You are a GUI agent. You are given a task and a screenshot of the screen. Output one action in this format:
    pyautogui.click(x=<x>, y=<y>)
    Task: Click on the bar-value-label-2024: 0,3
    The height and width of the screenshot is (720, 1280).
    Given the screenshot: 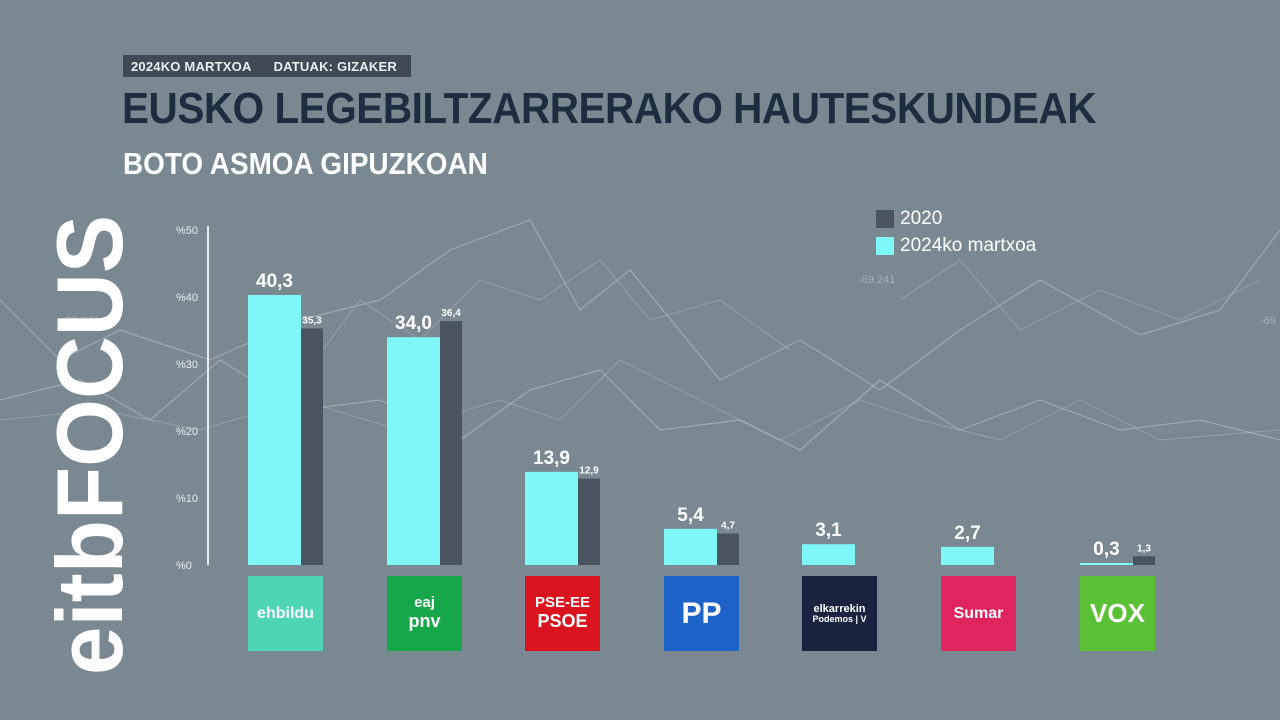 What is the action you would take?
    pyautogui.click(x=1106, y=549)
    